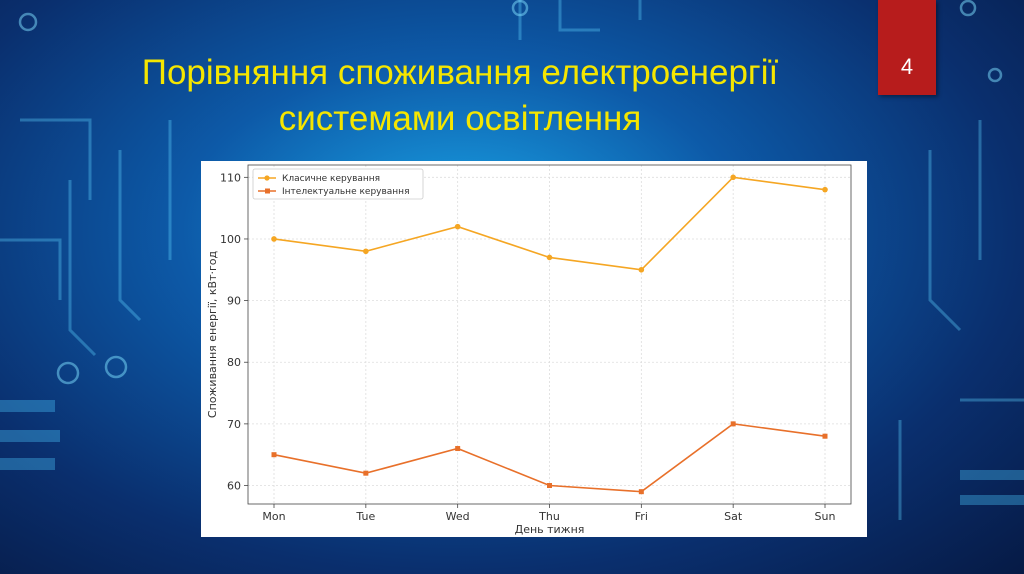 The height and width of the screenshot is (574, 1024). What do you see at coordinates (365, 516) in the screenshot?
I see `x-tick-label: Tue` at bounding box center [365, 516].